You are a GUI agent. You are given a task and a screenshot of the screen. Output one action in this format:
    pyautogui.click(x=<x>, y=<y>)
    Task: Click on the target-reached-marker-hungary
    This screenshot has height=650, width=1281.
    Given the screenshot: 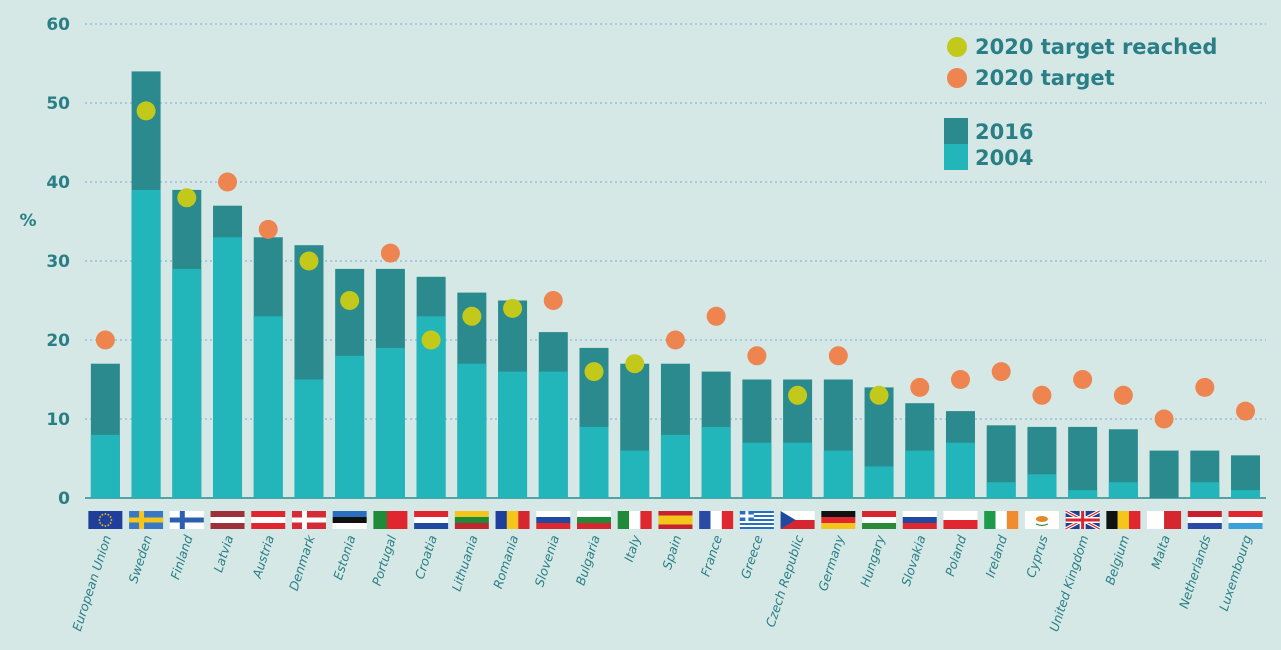 What is the action you would take?
    pyautogui.click(x=879, y=395)
    